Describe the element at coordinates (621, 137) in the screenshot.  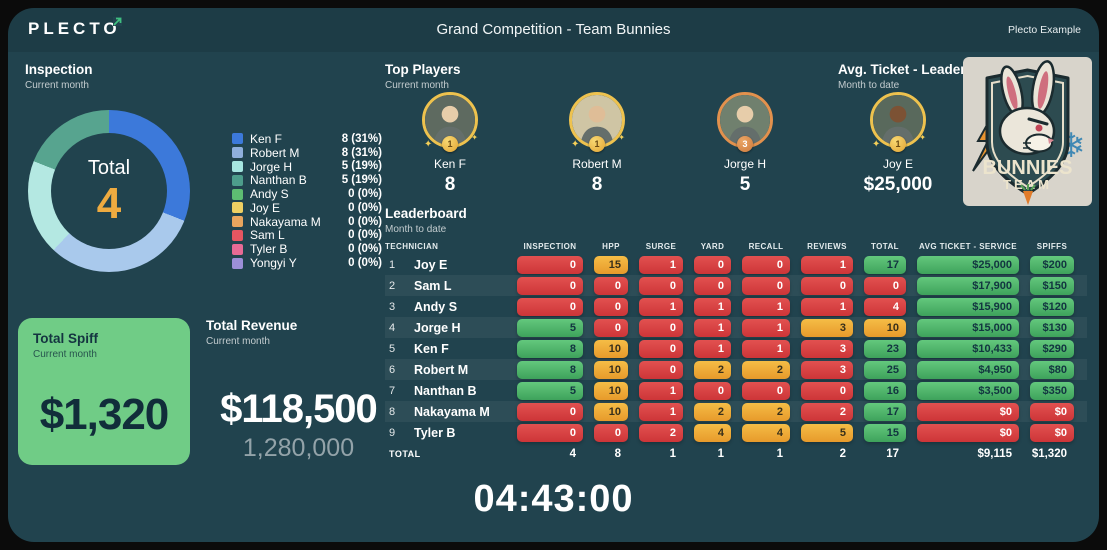
I see `sparkle-icon: ✦` at that location.